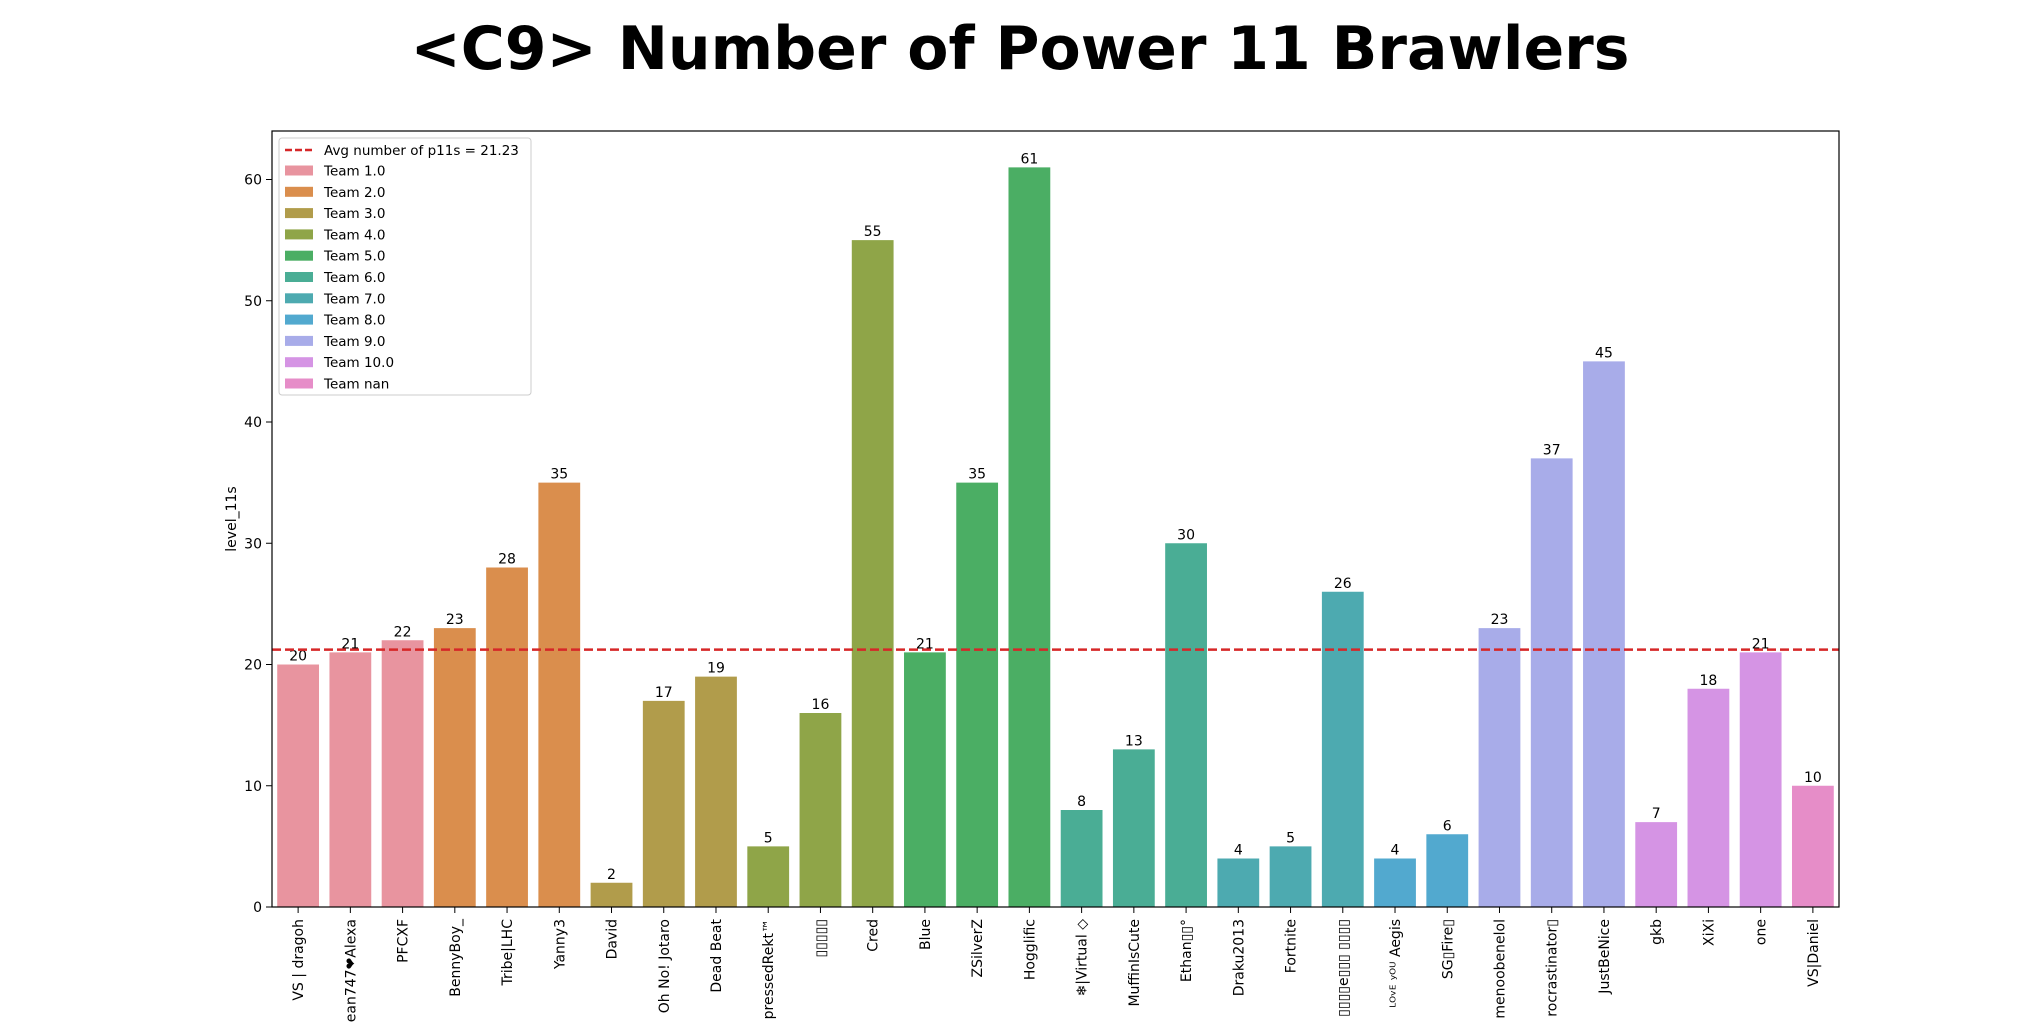 The image size is (2040, 1030). I want to click on x-tick-label: Ethan▯▯°, so click(1187, 950).